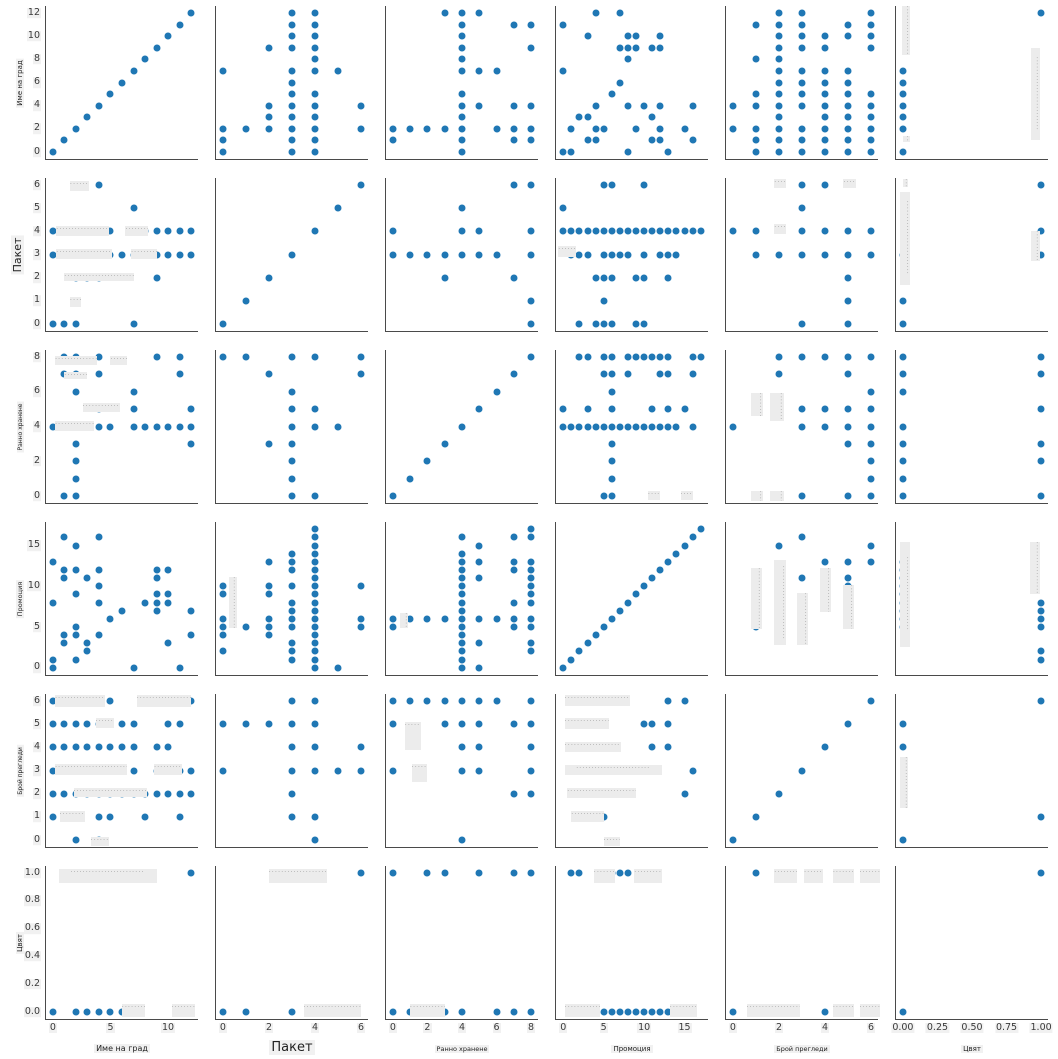  I want to click on scatter-cell-r4-c1: 0 5 10 15 Промоция, so click(107, 599).